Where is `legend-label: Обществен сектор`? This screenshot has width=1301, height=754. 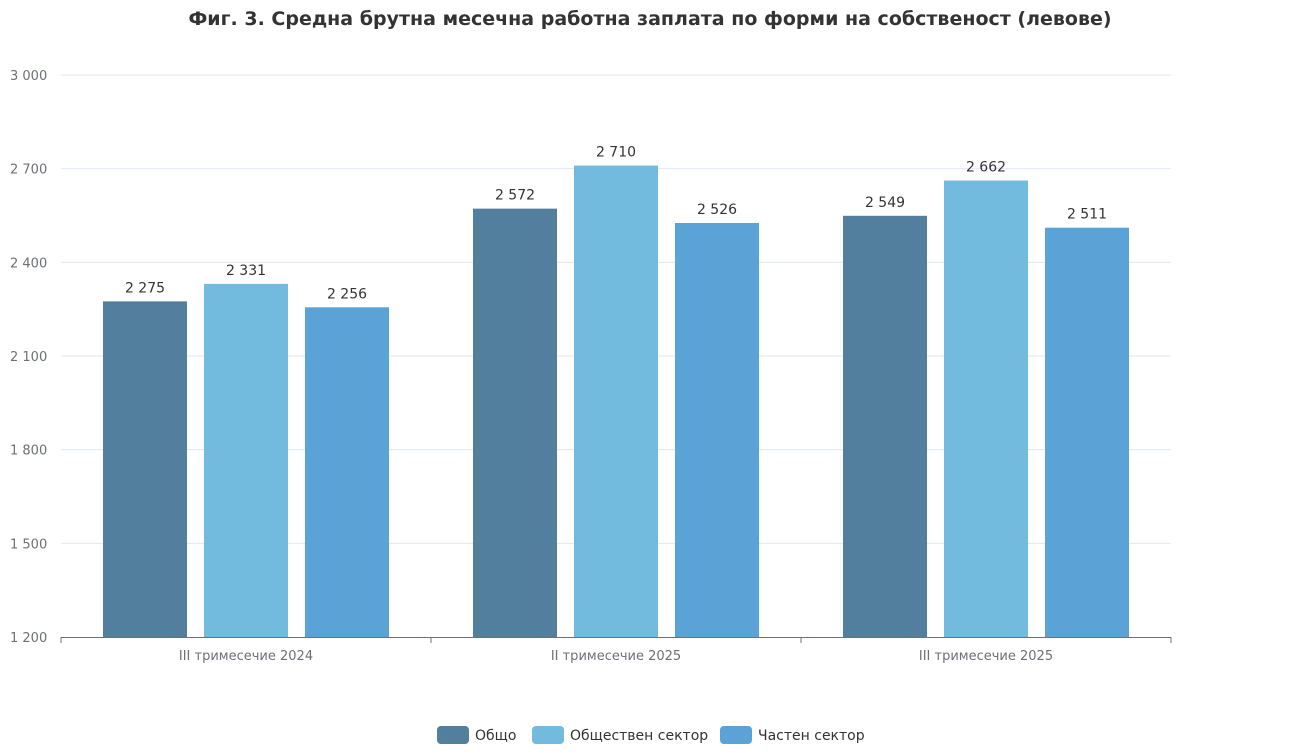
legend-label: Обществен сектор is located at coordinates (639, 736).